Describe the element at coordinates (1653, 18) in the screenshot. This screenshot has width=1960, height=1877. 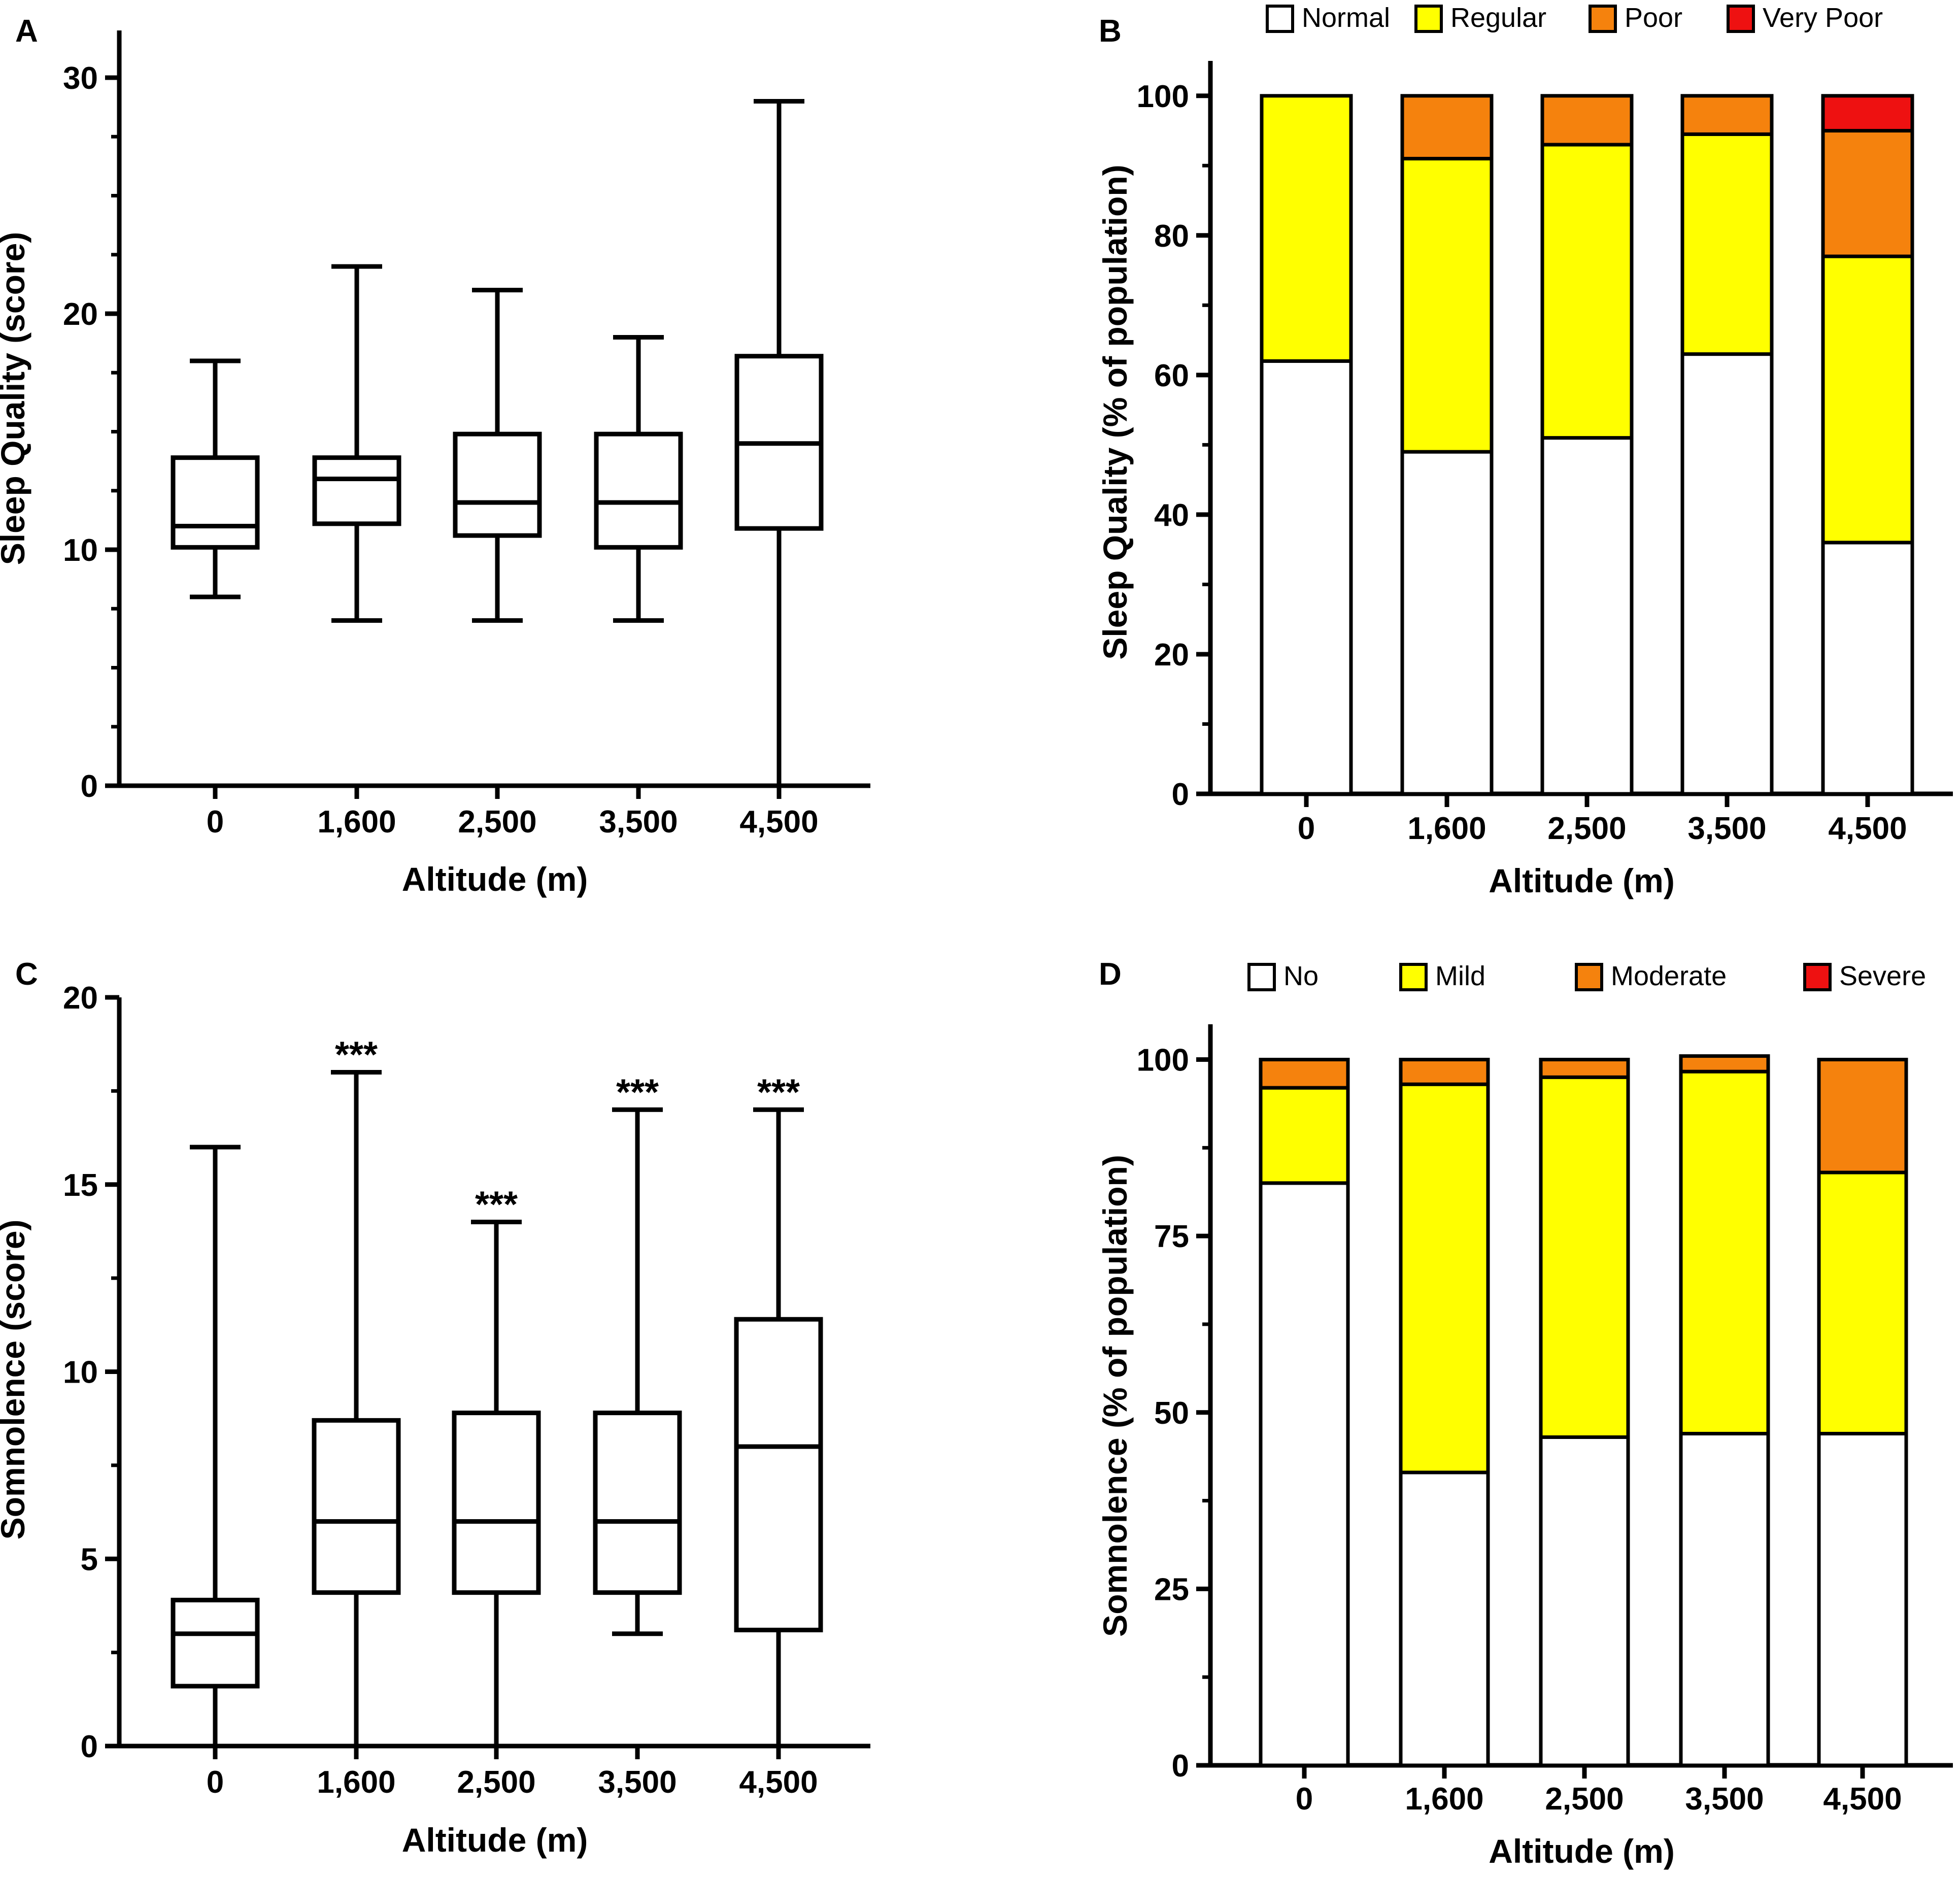
I see `legend-label: Poor` at that location.